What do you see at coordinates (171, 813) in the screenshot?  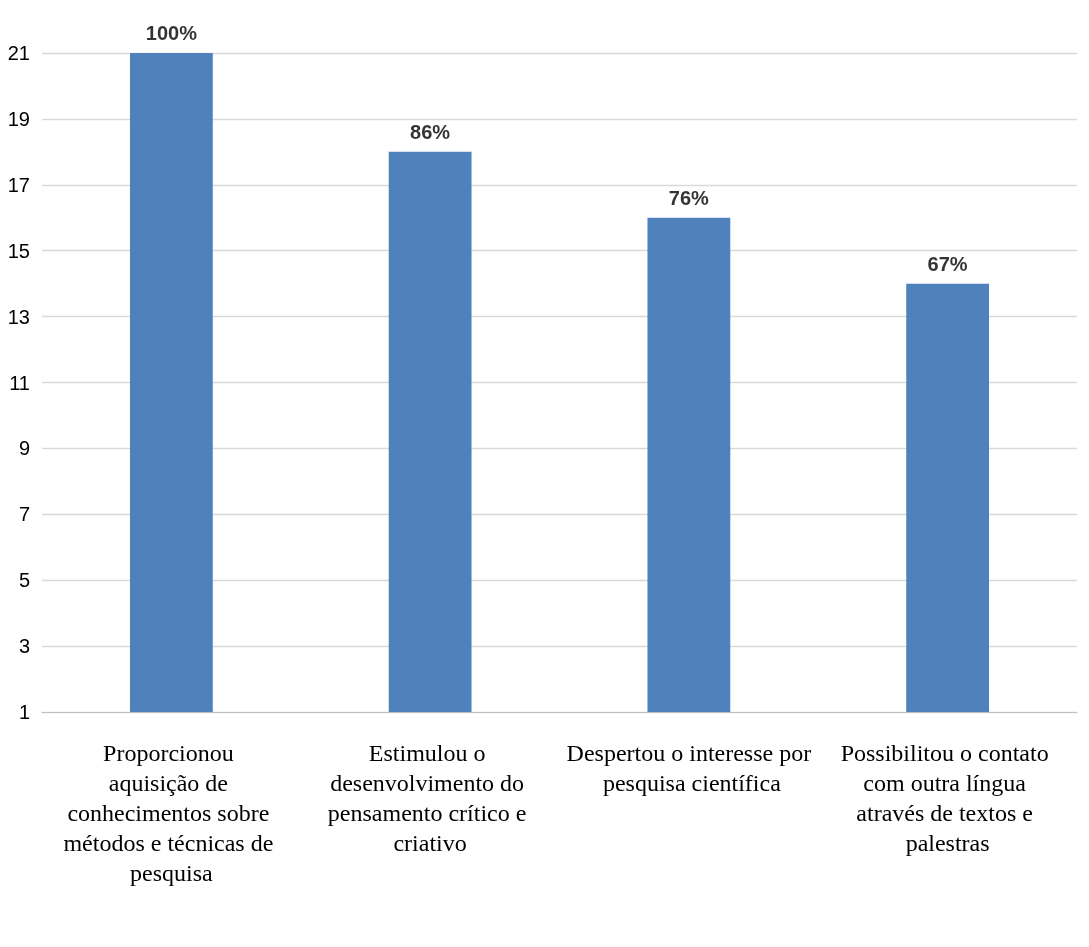 I see `x-tick-label: Proporcionou aquisição de conhecimentos sobre métodos e técnicas de pesquisa` at bounding box center [171, 813].